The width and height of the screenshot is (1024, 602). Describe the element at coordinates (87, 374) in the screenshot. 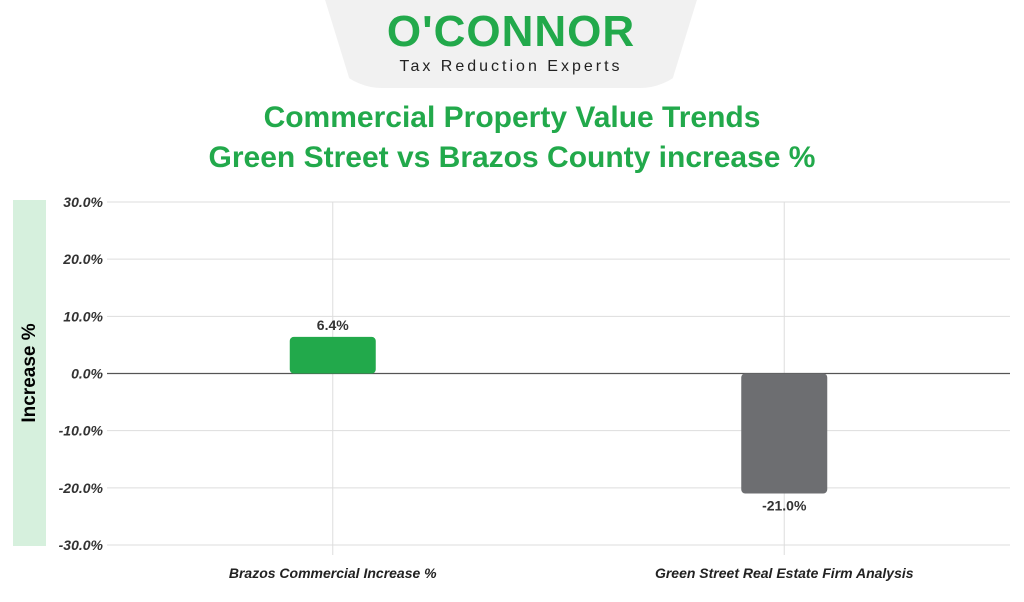

I see `y-tick-label: 0.0%` at that location.